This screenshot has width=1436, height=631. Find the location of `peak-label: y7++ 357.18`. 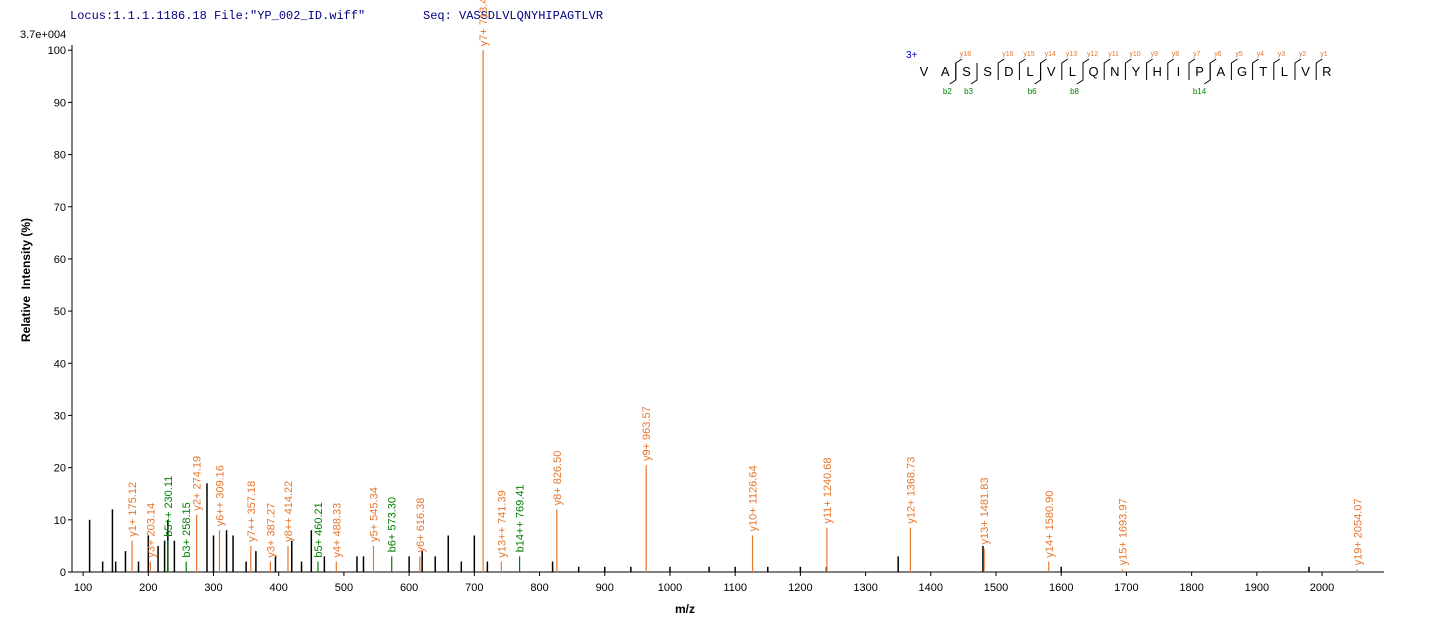

peak-label: y7++ 357.18 is located at coordinates (252, 511).